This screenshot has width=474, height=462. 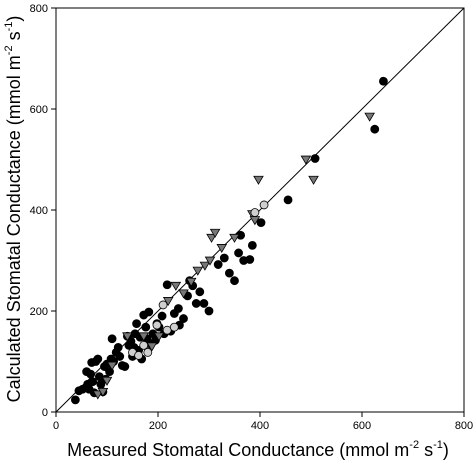 I want to click on x-tick-label: 0, so click(x=56, y=426).